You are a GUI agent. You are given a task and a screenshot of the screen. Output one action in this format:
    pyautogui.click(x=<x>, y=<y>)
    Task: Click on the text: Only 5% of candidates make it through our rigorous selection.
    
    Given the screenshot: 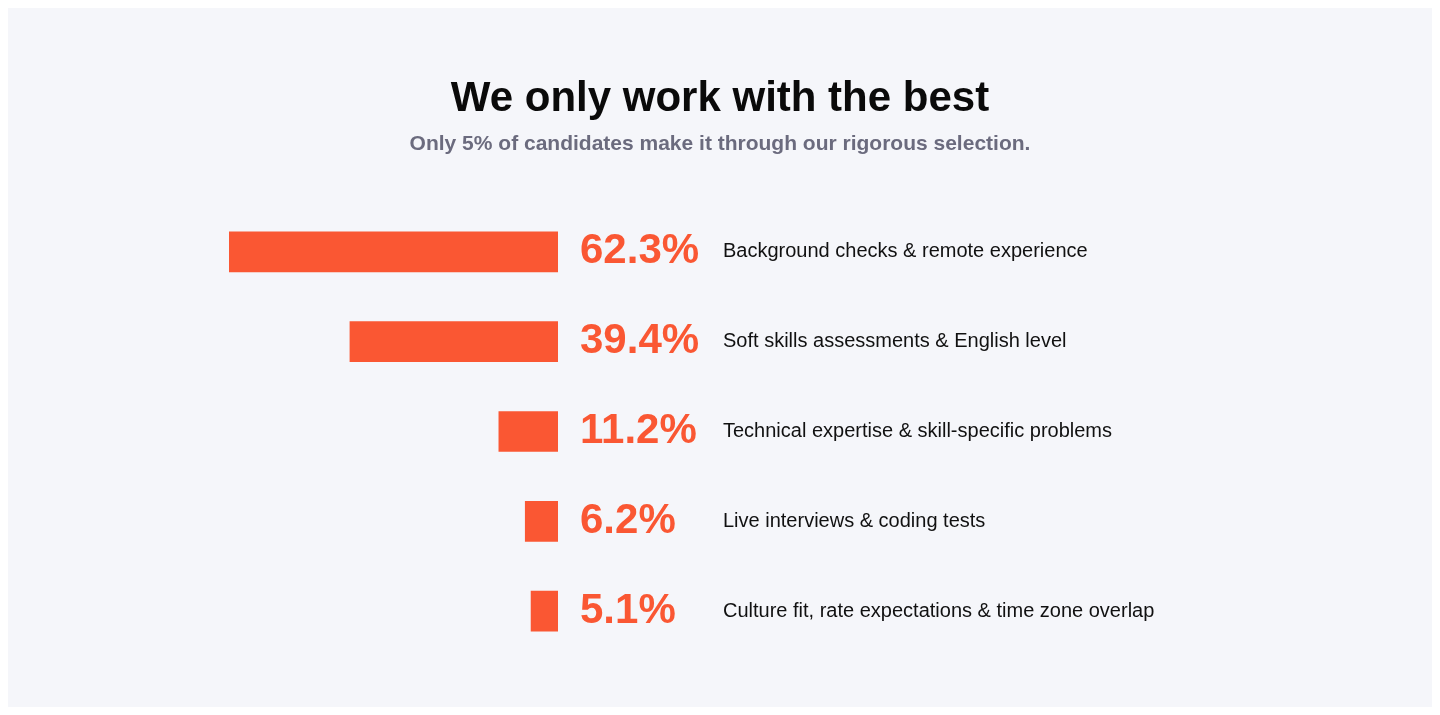 What is the action you would take?
    pyautogui.click(x=720, y=143)
    